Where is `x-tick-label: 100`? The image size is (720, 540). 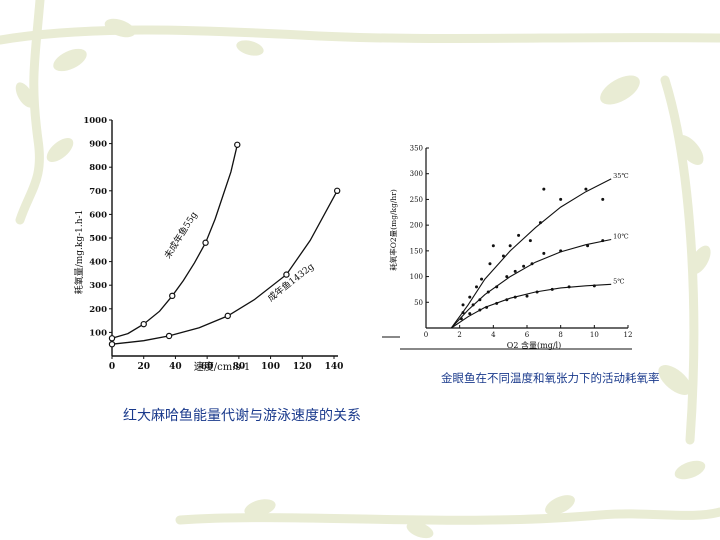 x-tick-label: 100 is located at coordinates (270, 367).